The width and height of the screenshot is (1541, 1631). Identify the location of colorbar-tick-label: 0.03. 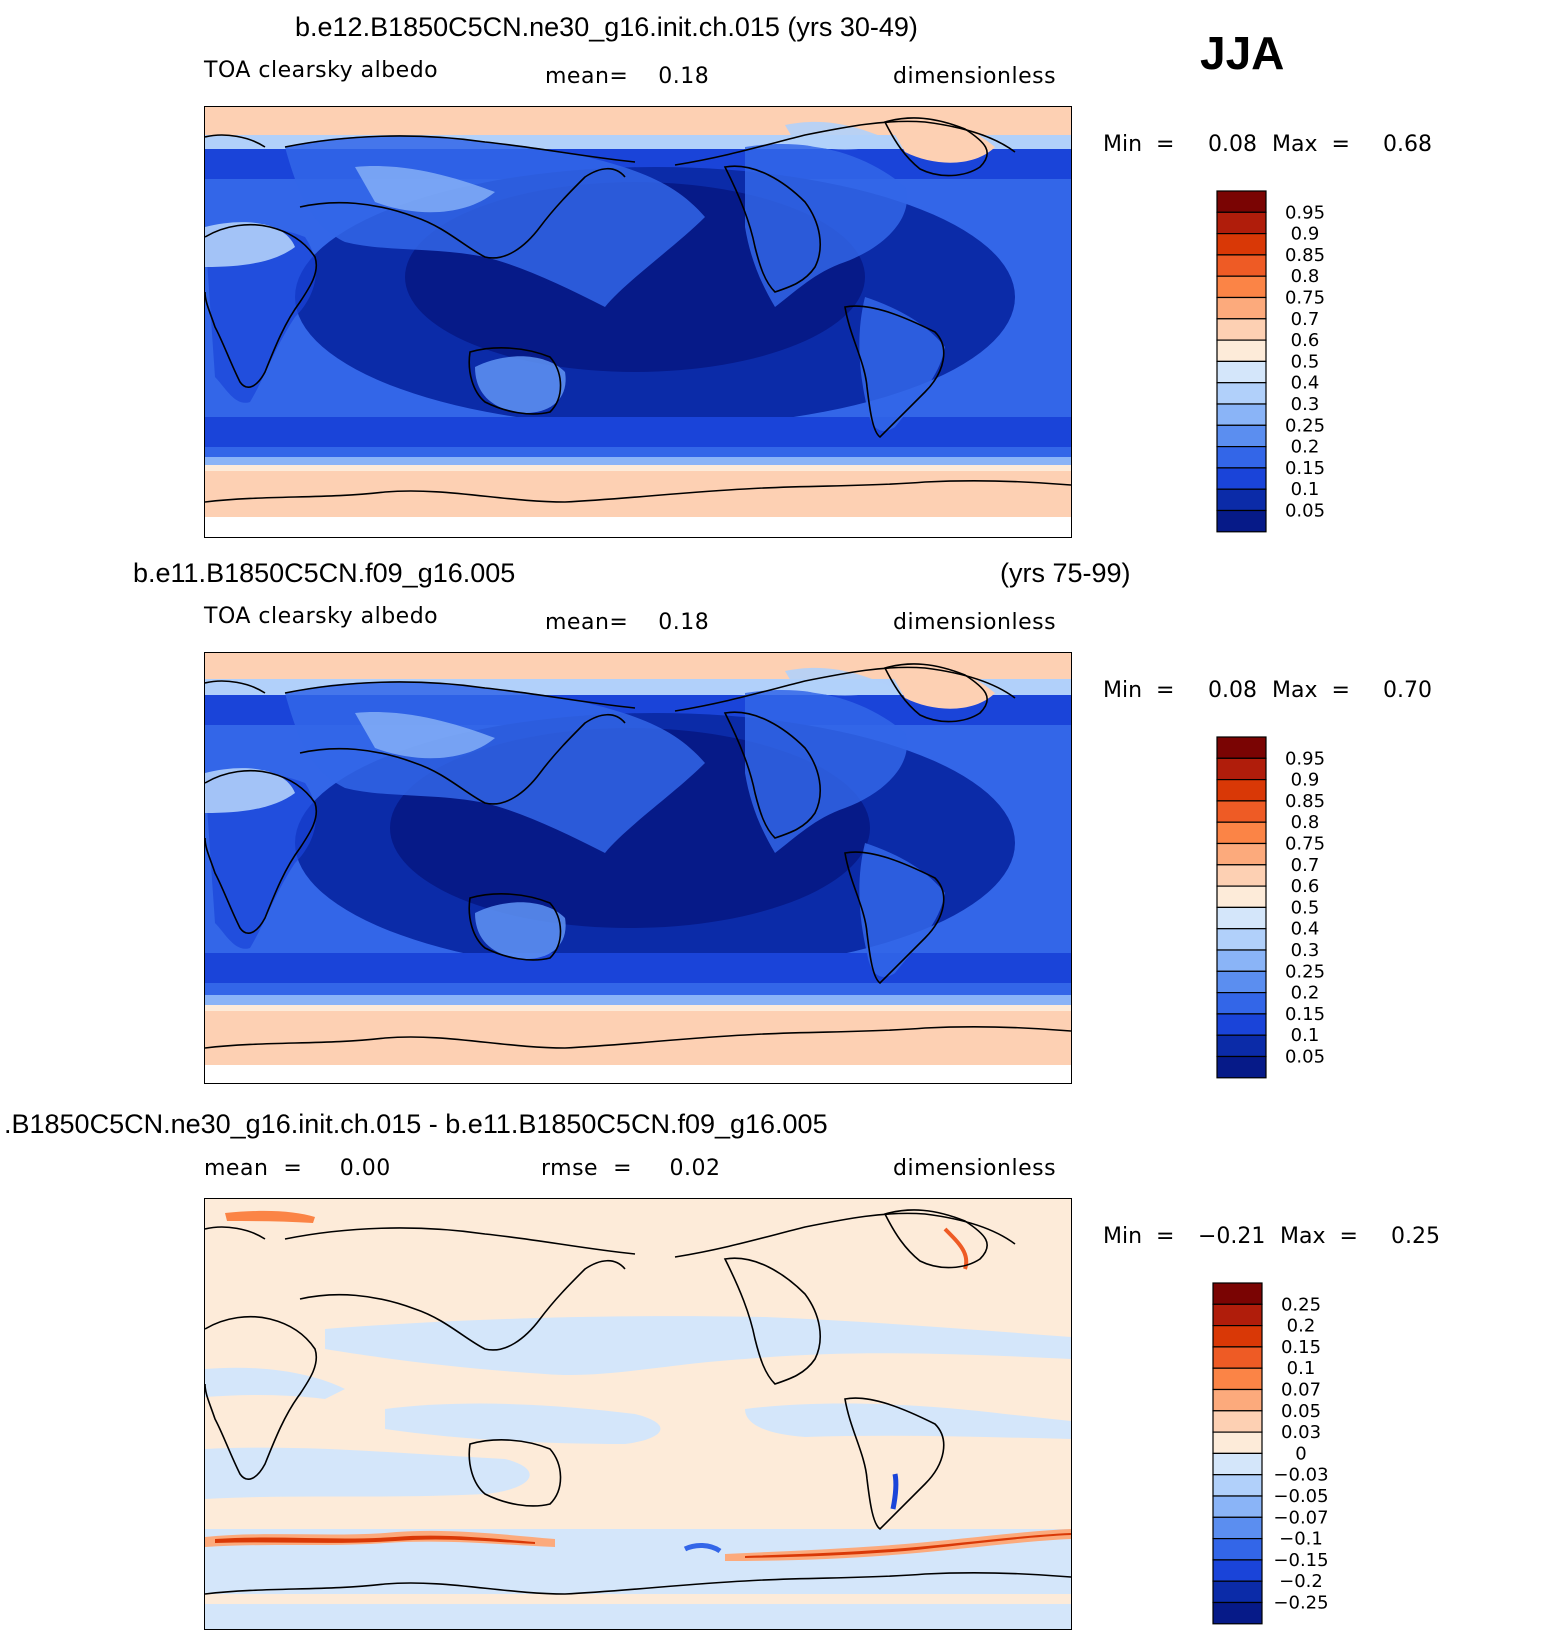
(1301, 1432).